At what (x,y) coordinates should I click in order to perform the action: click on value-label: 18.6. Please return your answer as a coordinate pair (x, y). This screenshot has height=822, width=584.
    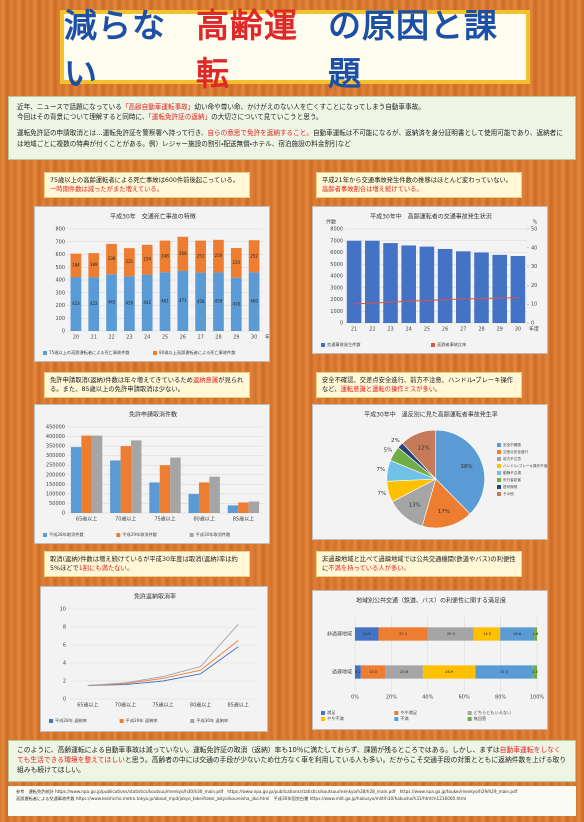
    Looking at the image, I should click on (517, 634).